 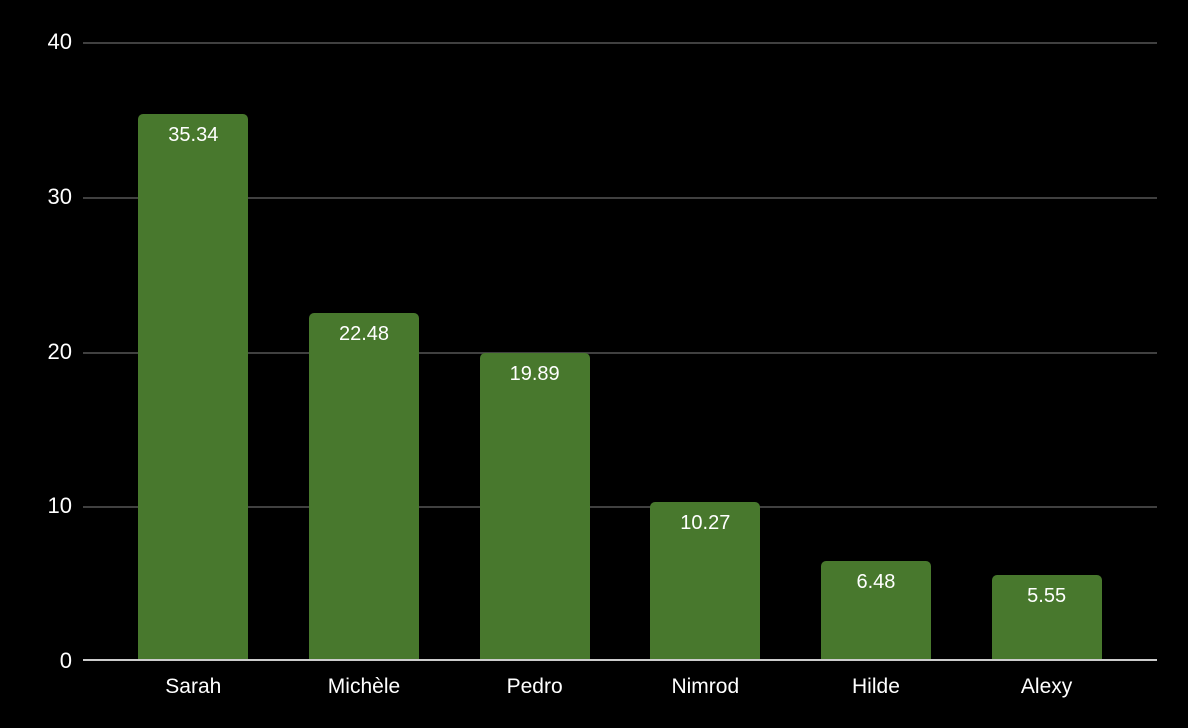 I want to click on x-axis-line, so click(x=620, y=660).